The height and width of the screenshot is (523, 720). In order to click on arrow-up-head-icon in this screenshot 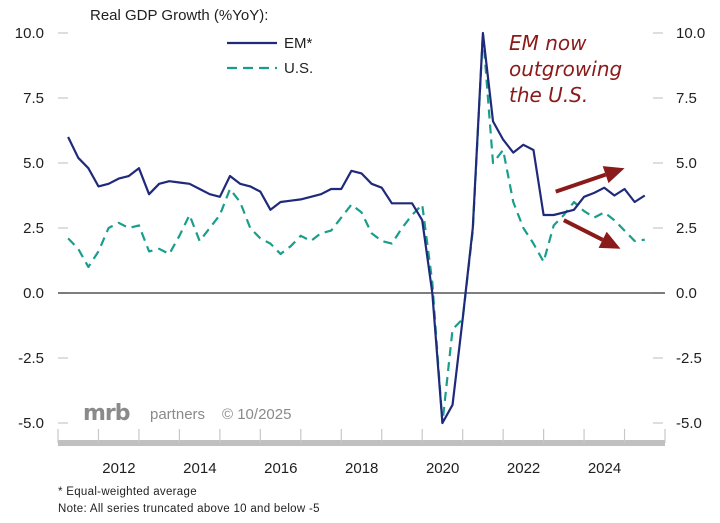, I will do `click(613, 175)`.